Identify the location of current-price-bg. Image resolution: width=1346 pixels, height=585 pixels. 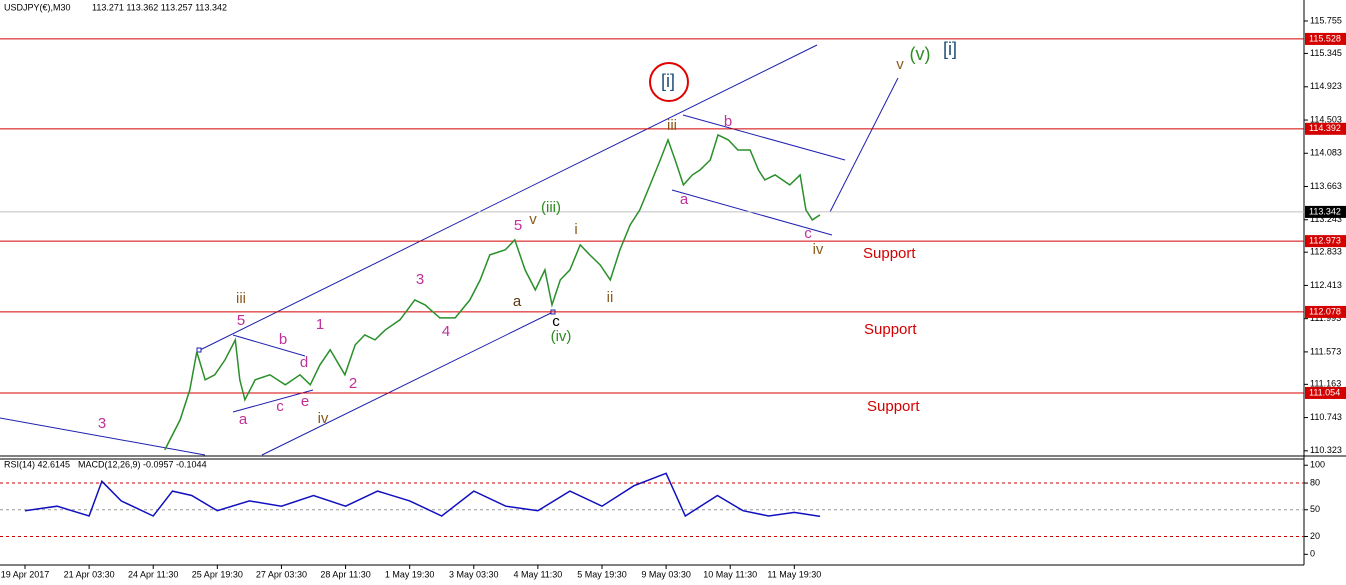
(1325, 211).